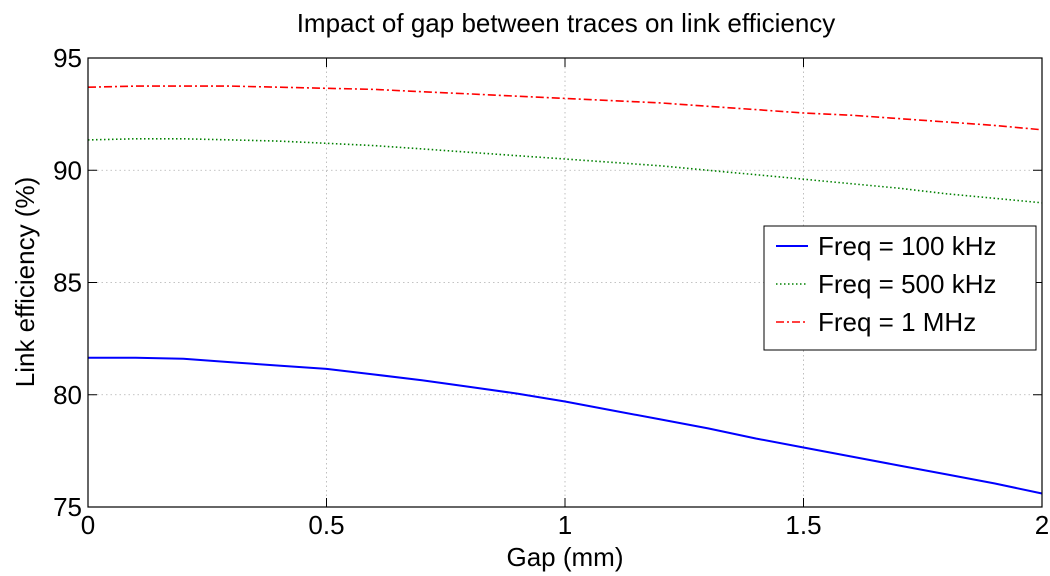 This screenshot has width=1050, height=576. Describe the element at coordinates (897, 322) in the screenshot. I see `legend-label-3: Freq = 1 MHz` at that location.